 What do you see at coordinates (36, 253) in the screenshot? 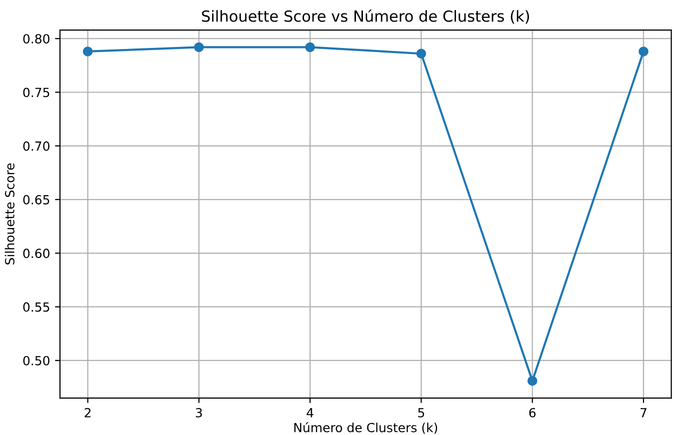
I see `y-tick-label: 0.60` at bounding box center [36, 253].